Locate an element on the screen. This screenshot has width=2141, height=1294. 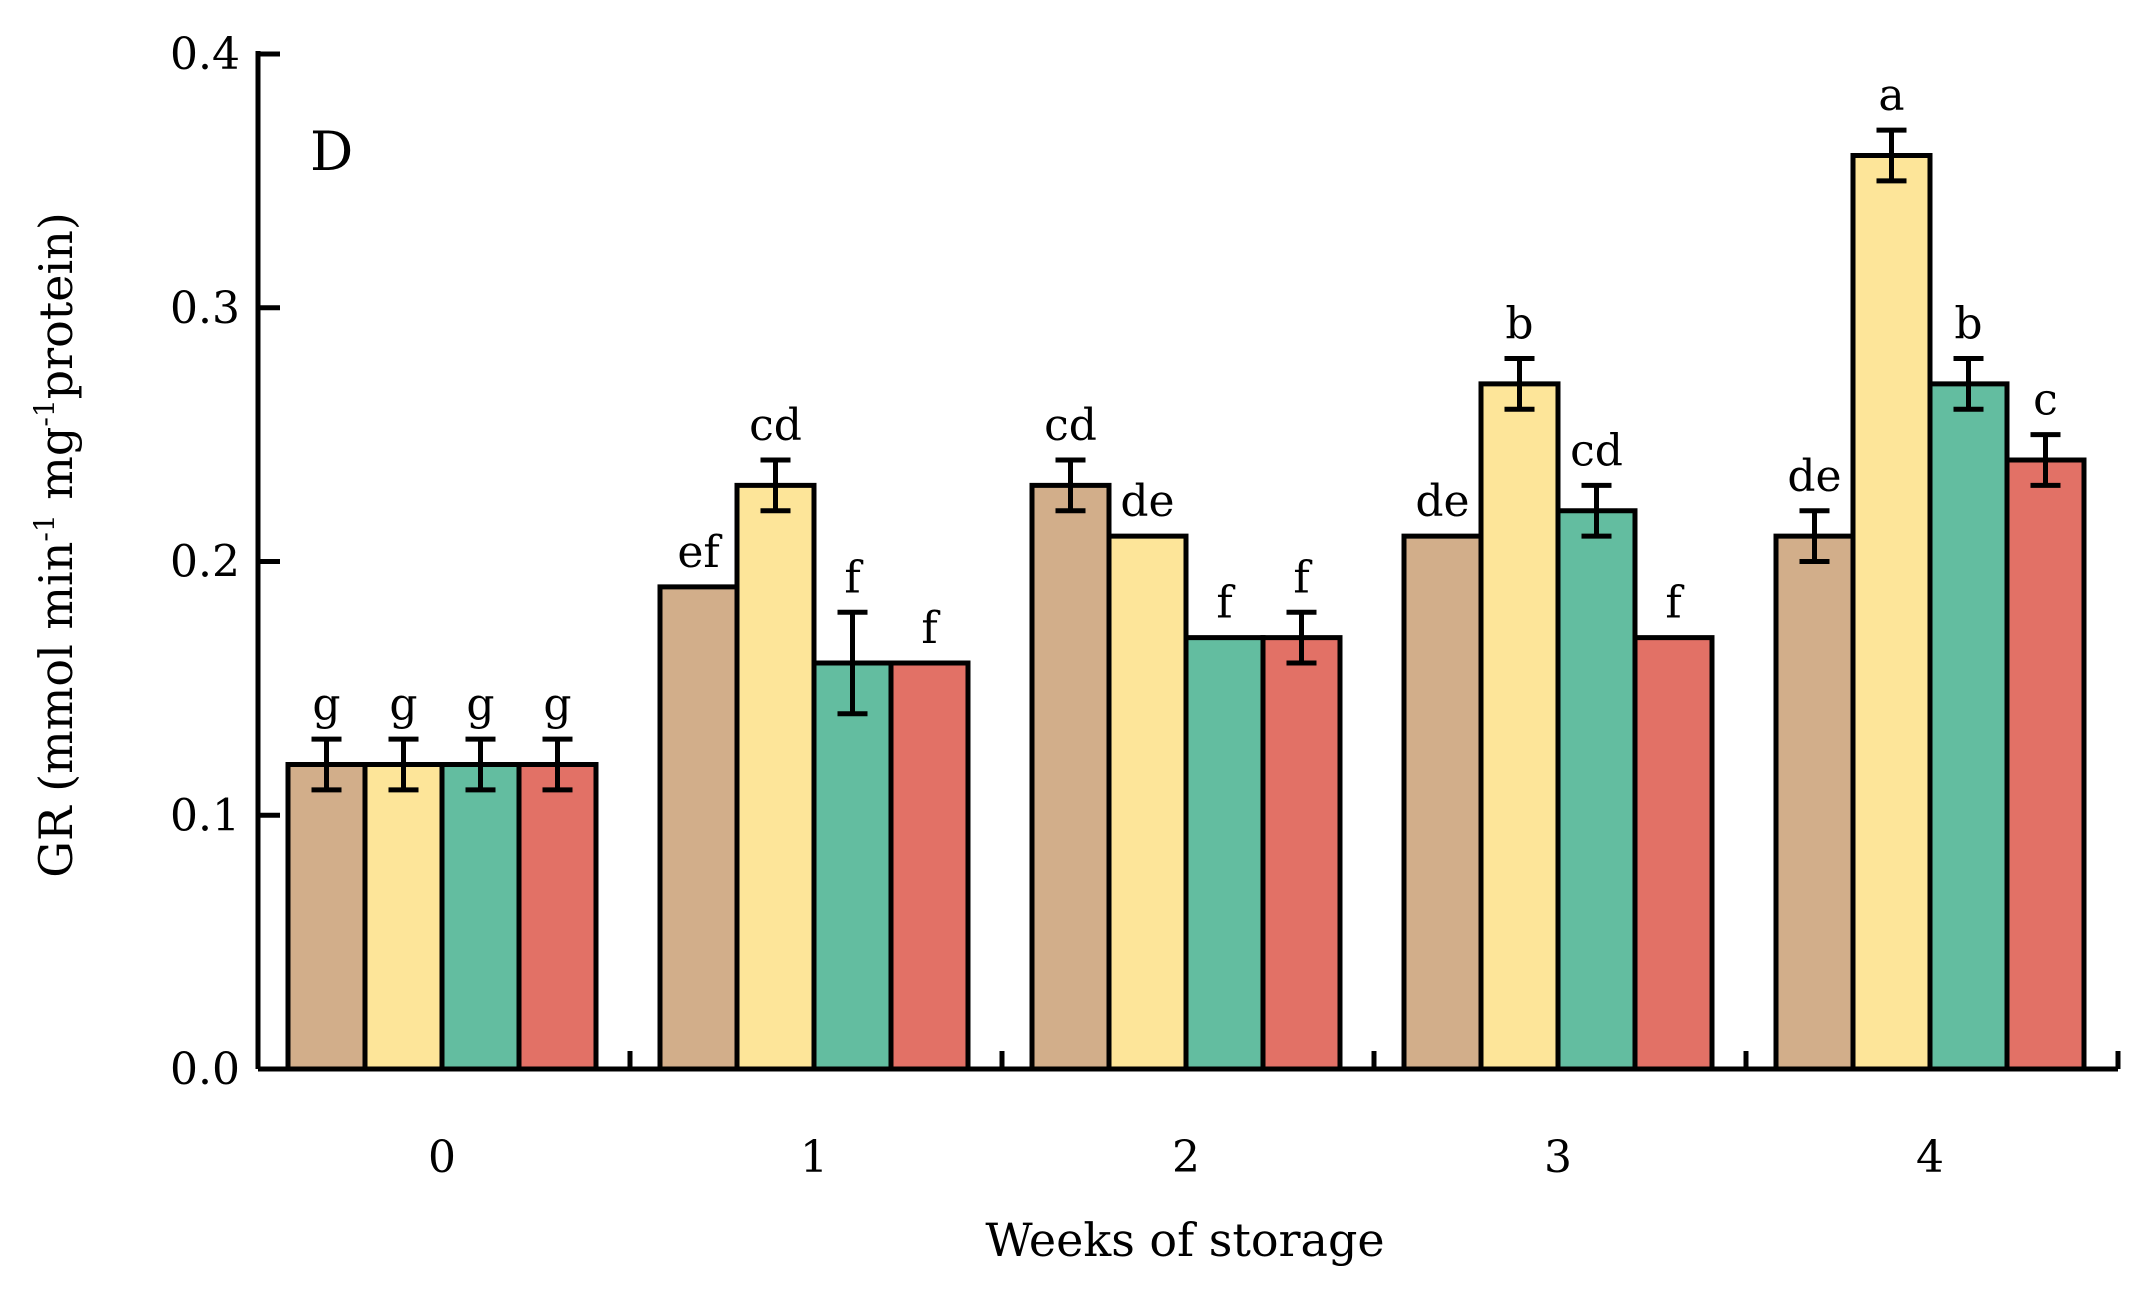
significance-label: a is located at coordinates (1891, 95).